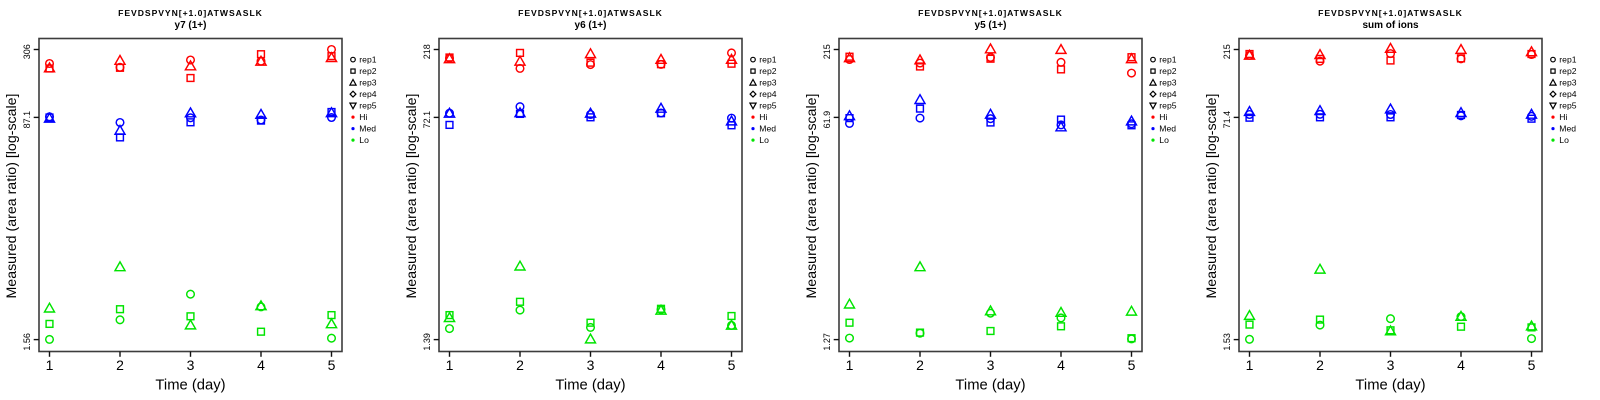 The width and height of the screenshot is (1600, 400). Describe the element at coordinates (27, 51) in the screenshot. I see `svg-text: 306` at that location.